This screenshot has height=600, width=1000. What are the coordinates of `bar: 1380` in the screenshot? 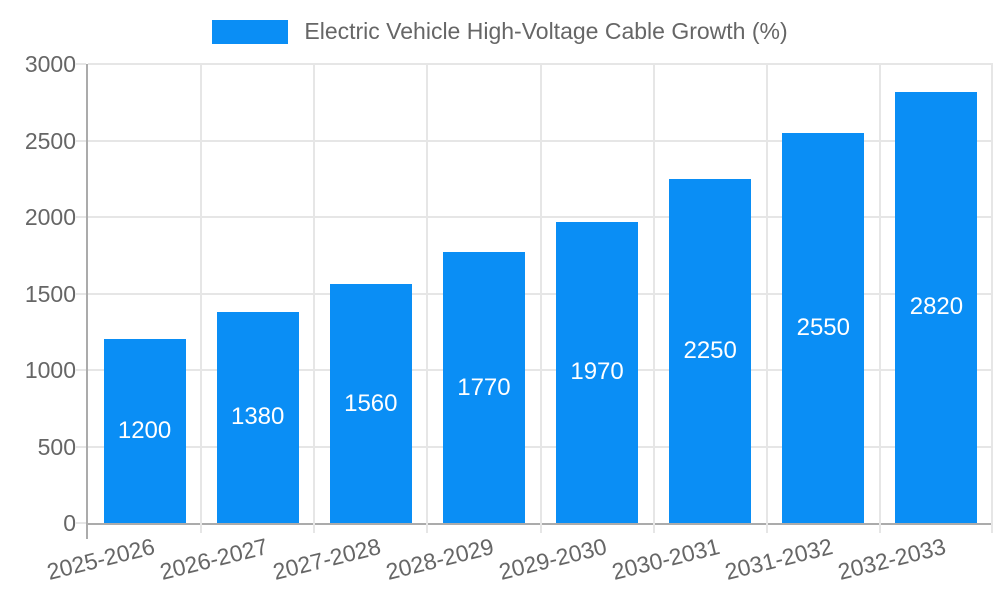 It's located at (257, 417).